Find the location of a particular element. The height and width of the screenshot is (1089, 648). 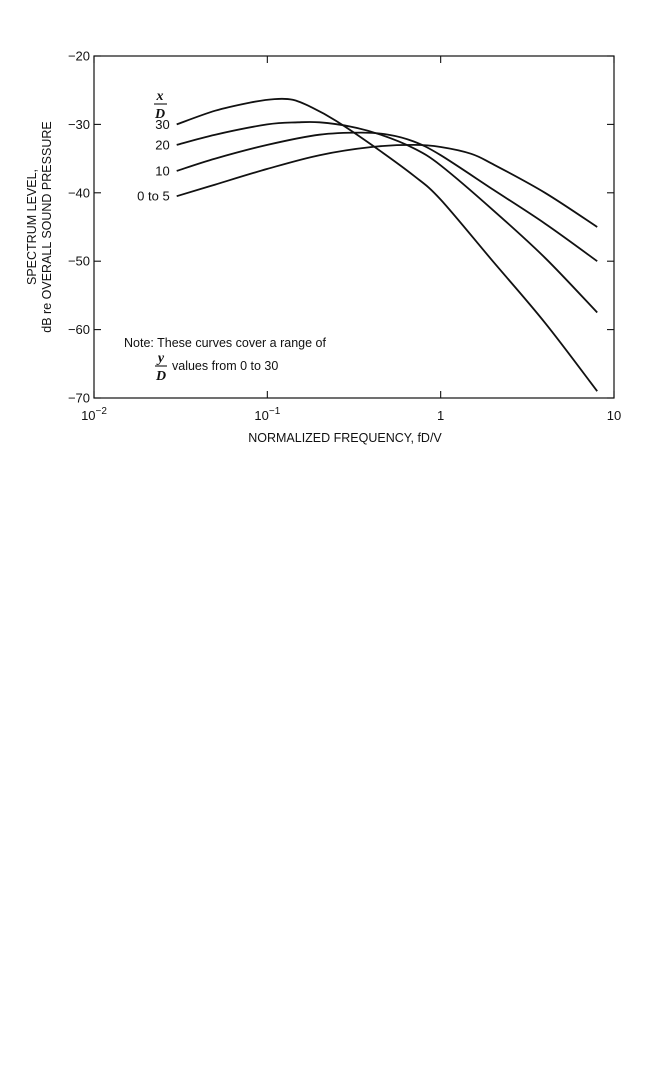

x-tick-label: 10 is located at coordinates (614, 415).